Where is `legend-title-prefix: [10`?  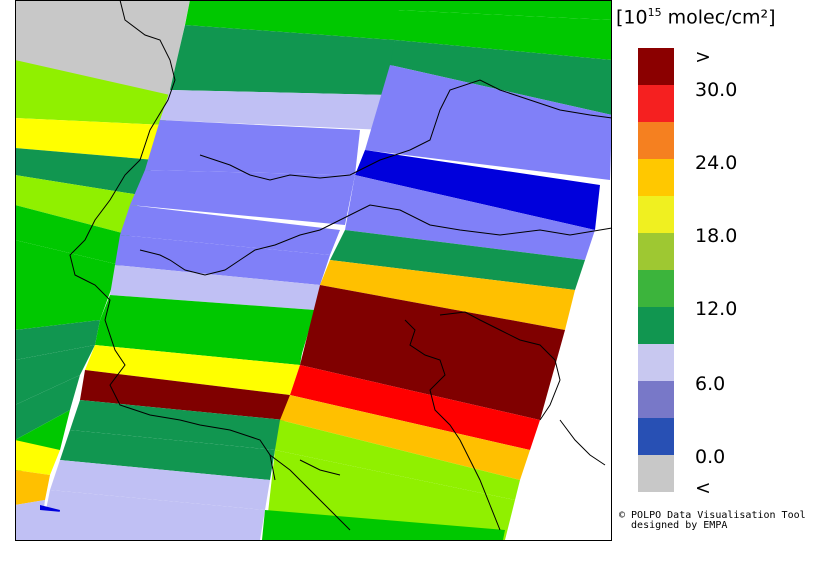 legend-title-prefix: [10 is located at coordinates (632, 17).